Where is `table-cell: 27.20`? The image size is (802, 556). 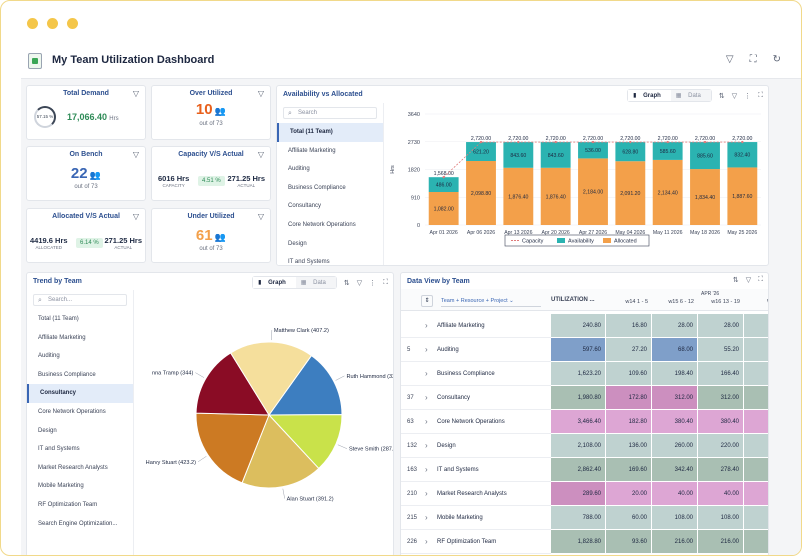
table-cell: 27.20 is located at coordinates (629, 350).